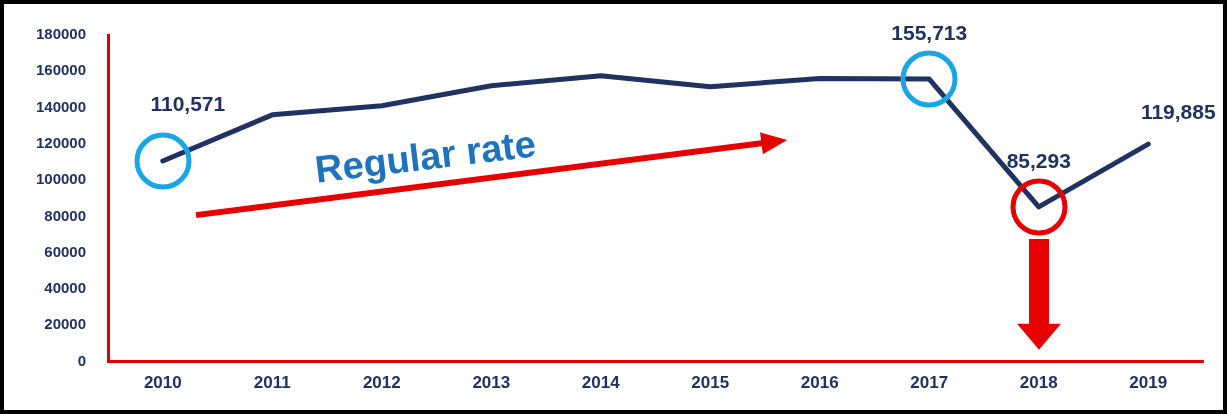 Image resolution: width=1227 pixels, height=414 pixels. Describe the element at coordinates (272, 383) in the screenshot. I see `x-tick-label: 2011` at that location.